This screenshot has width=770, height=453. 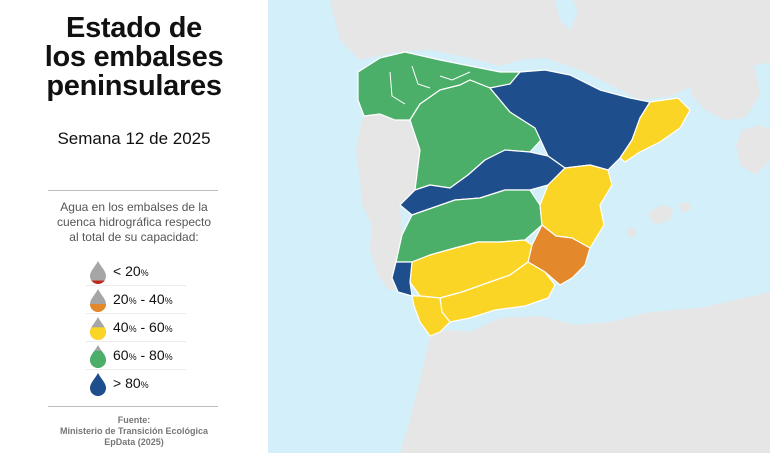 I want to click on legend-item-40-60: 40% - 60%, so click(x=136, y=328).